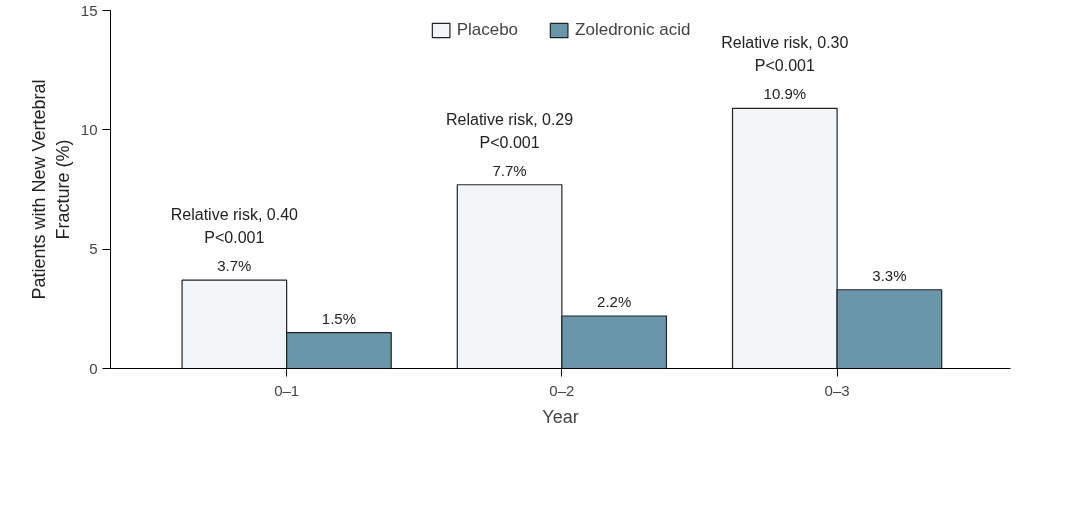 This screenshot has width=1077, height=519. What do you see at coordinates (93, 249) in the screenshot?
I see `y-tick-label: 5` at bounding box center [93, 249].